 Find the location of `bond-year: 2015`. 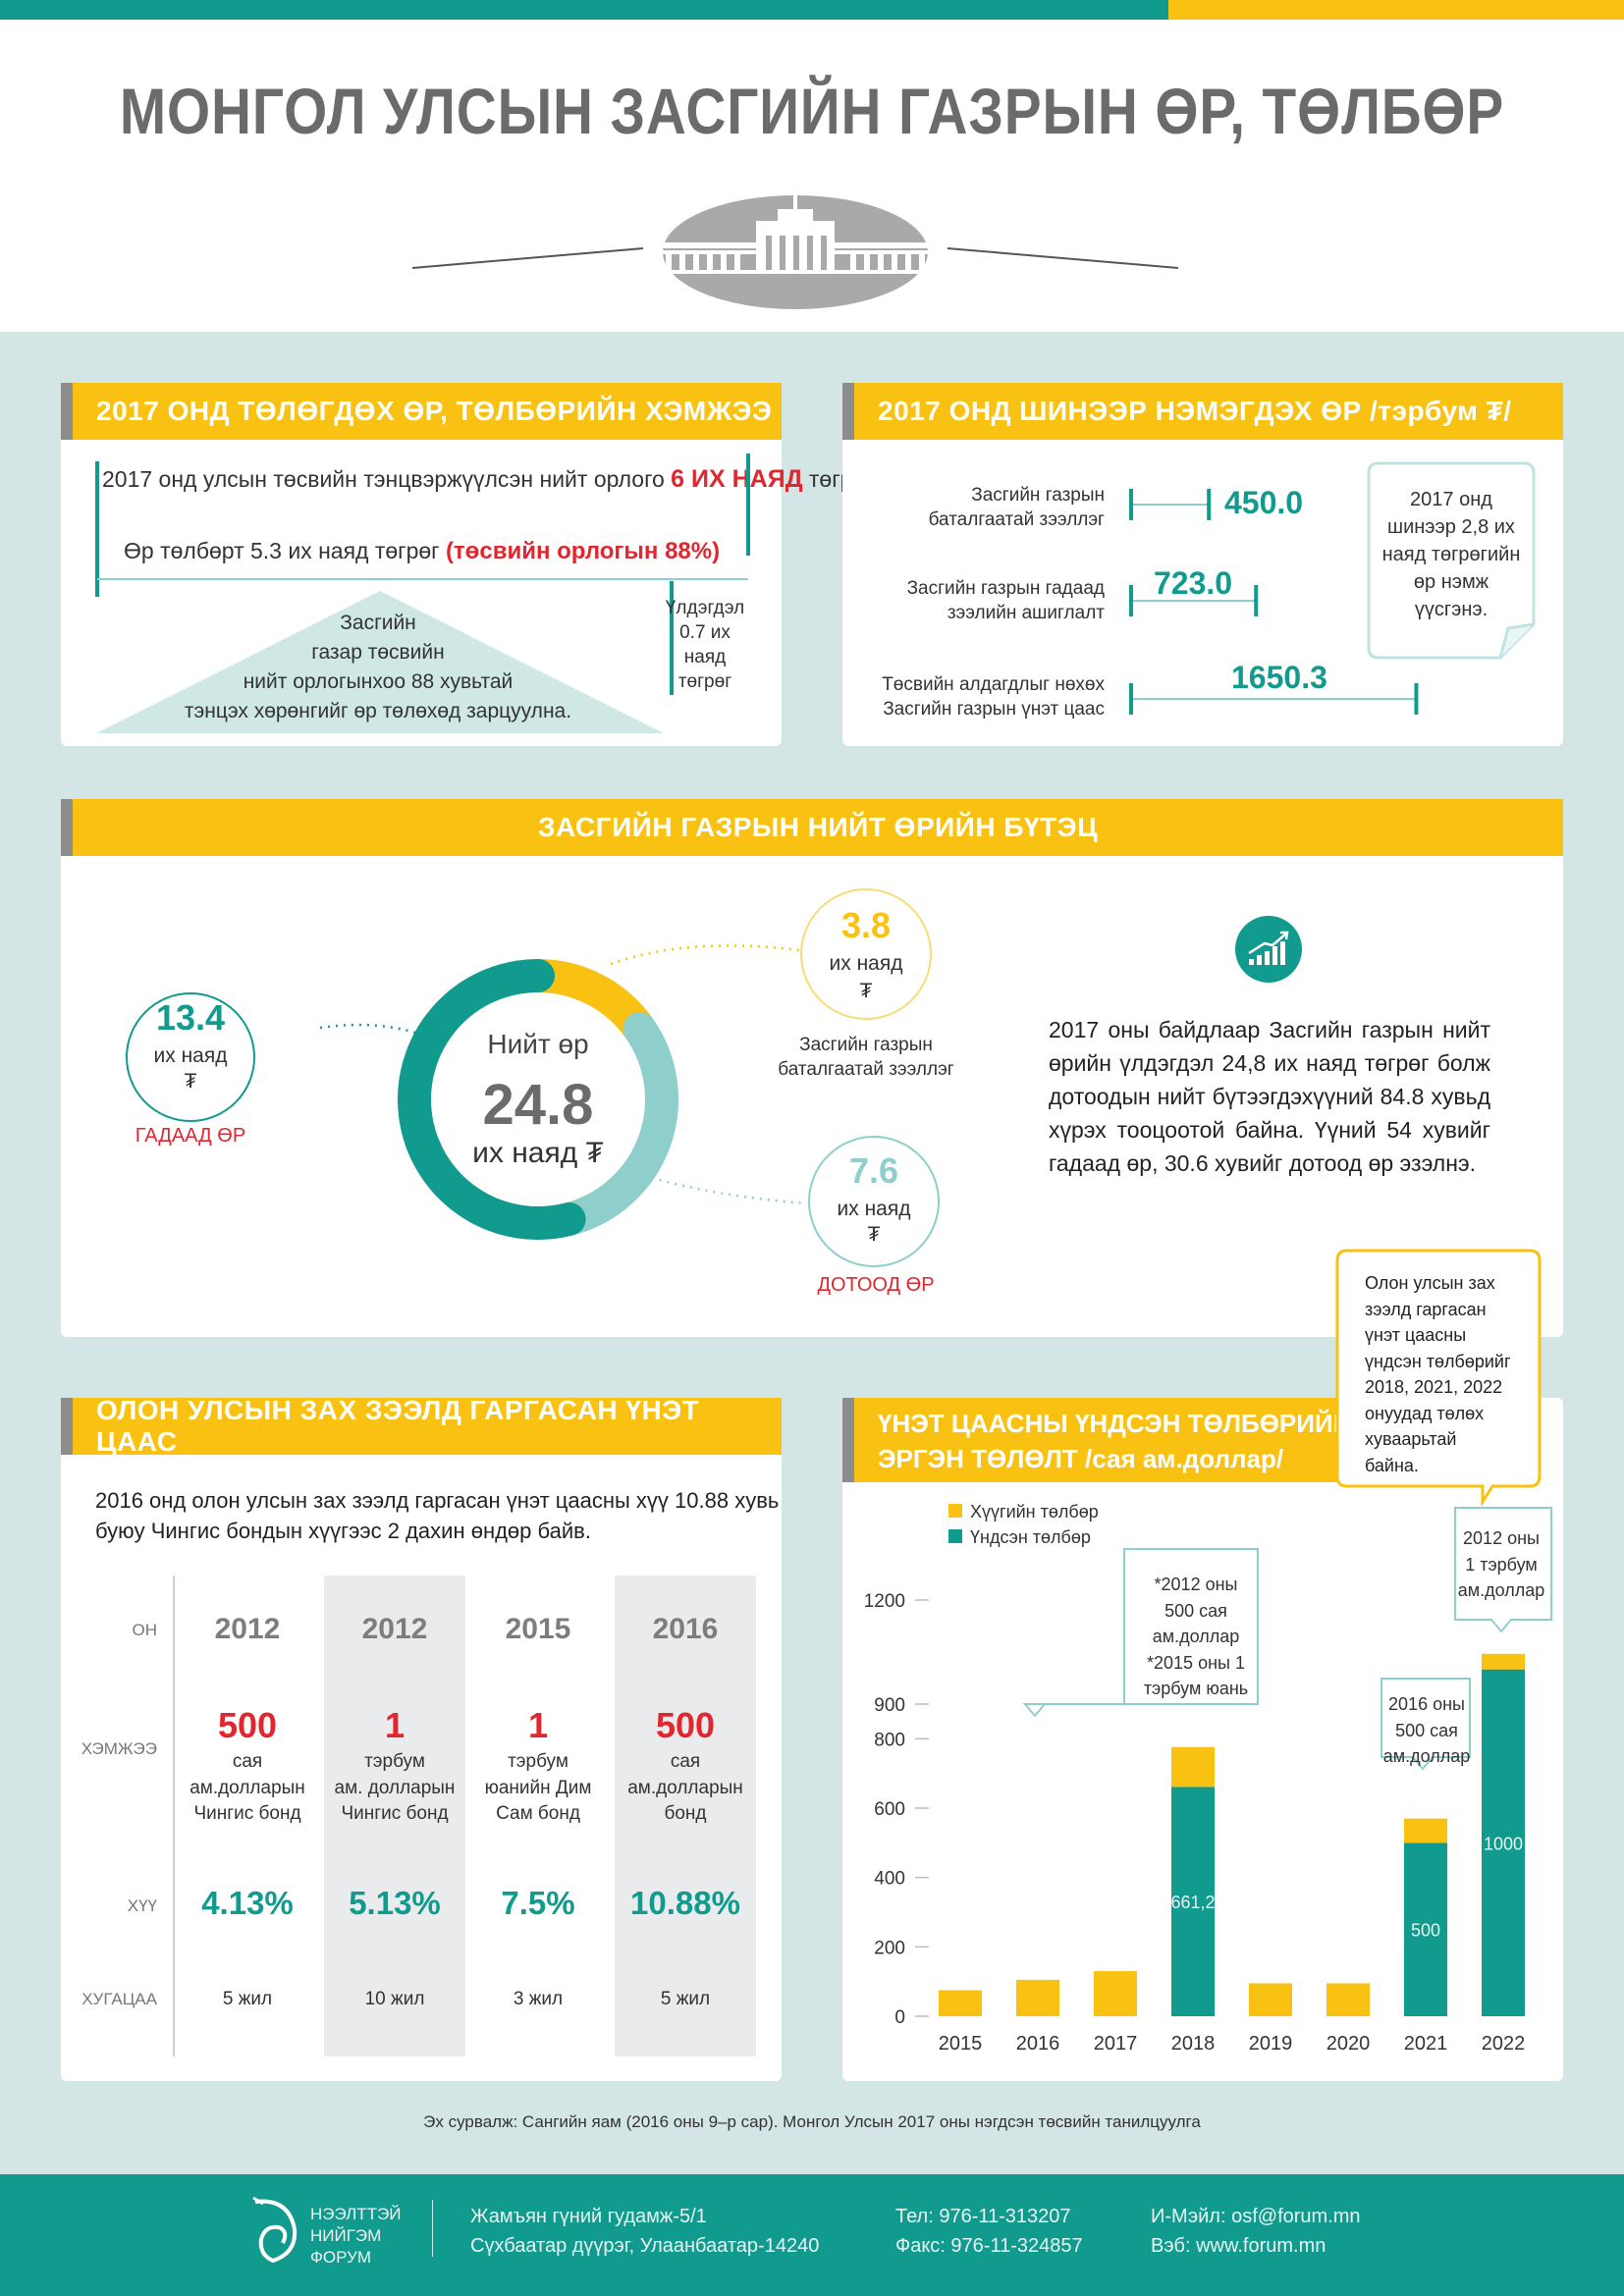

bond-year: 2015 is located at coordinates (538, 1629).